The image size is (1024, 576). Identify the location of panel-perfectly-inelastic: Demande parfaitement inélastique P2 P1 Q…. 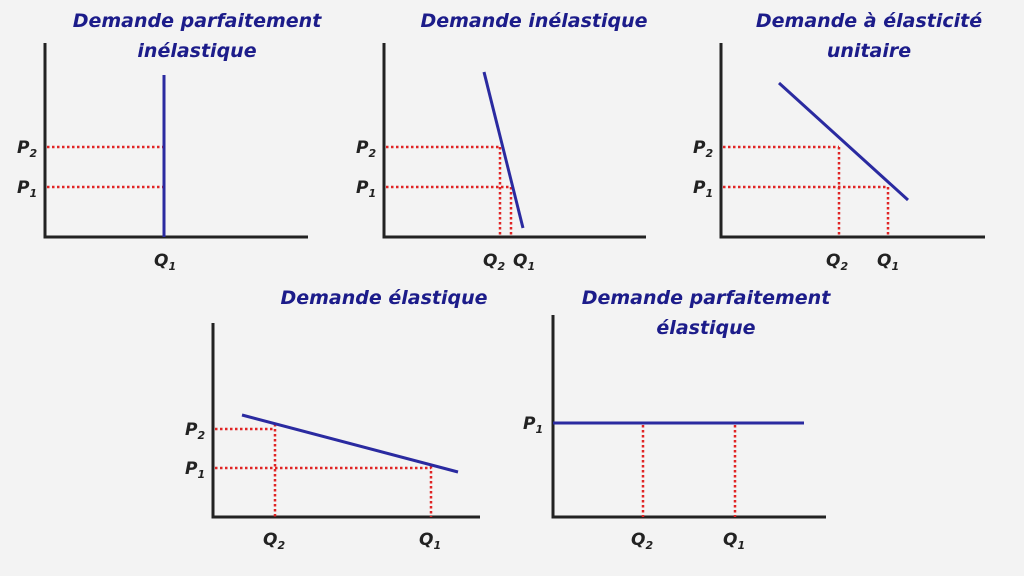
(169, 141).